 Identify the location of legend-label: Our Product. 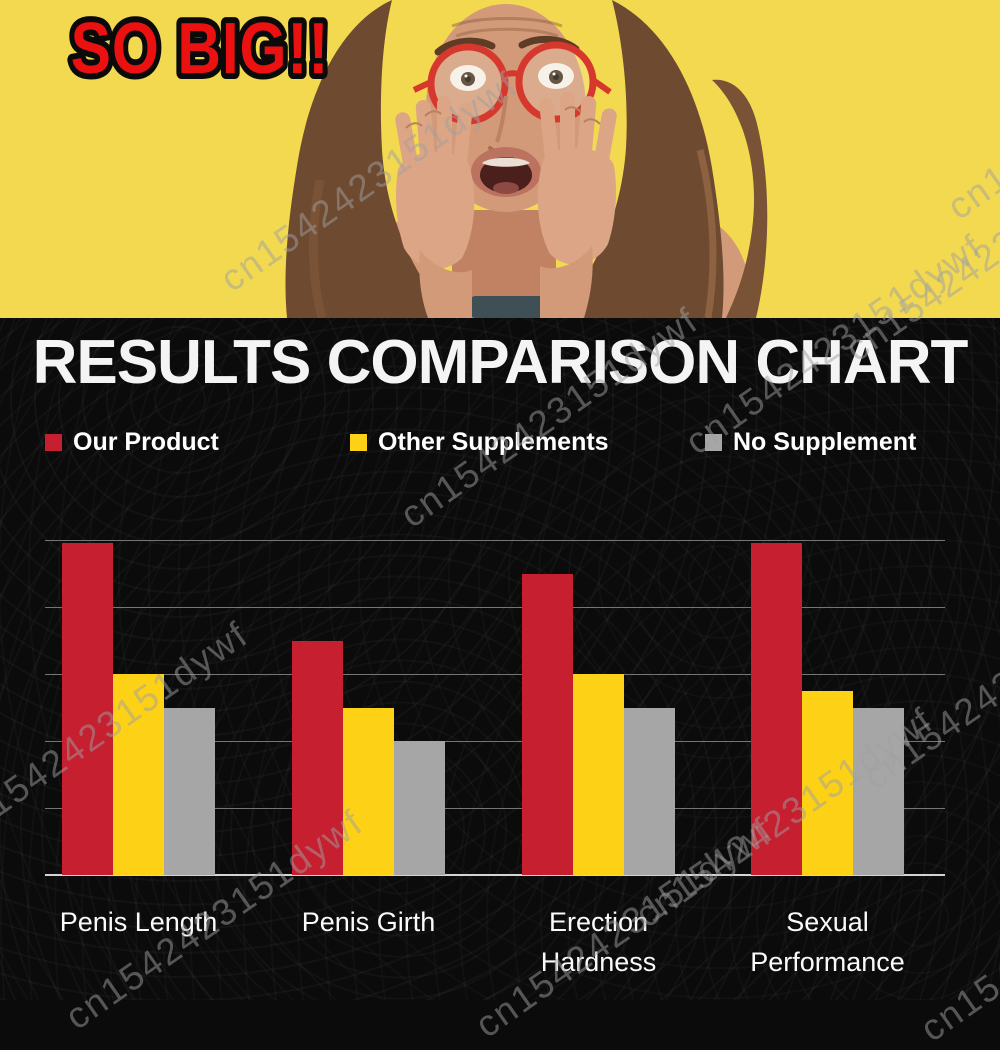
(146, 442).